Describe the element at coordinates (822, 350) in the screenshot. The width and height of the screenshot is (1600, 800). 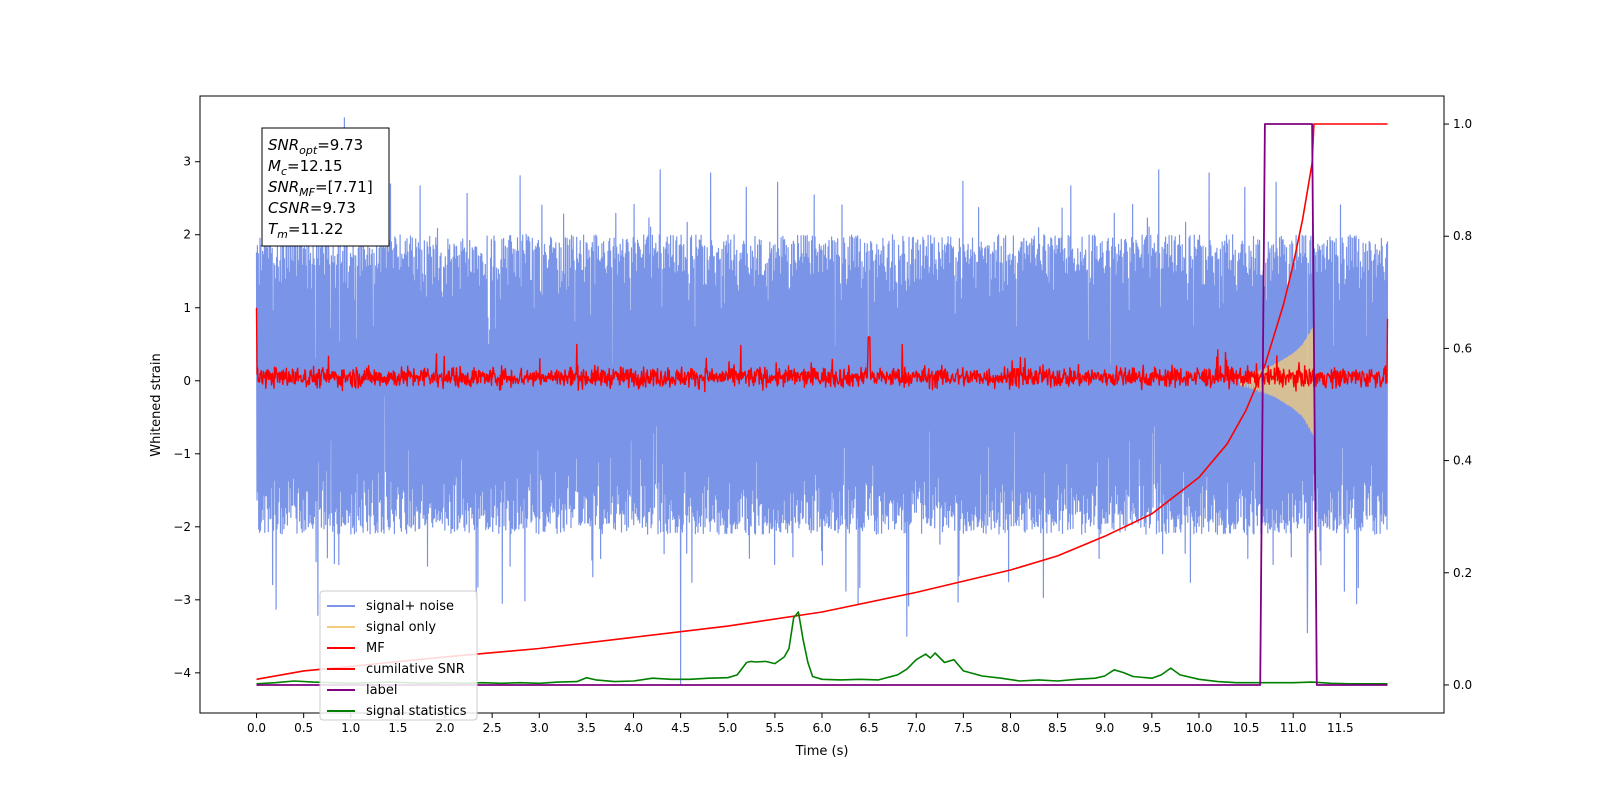
I see `series-mf` at that location.